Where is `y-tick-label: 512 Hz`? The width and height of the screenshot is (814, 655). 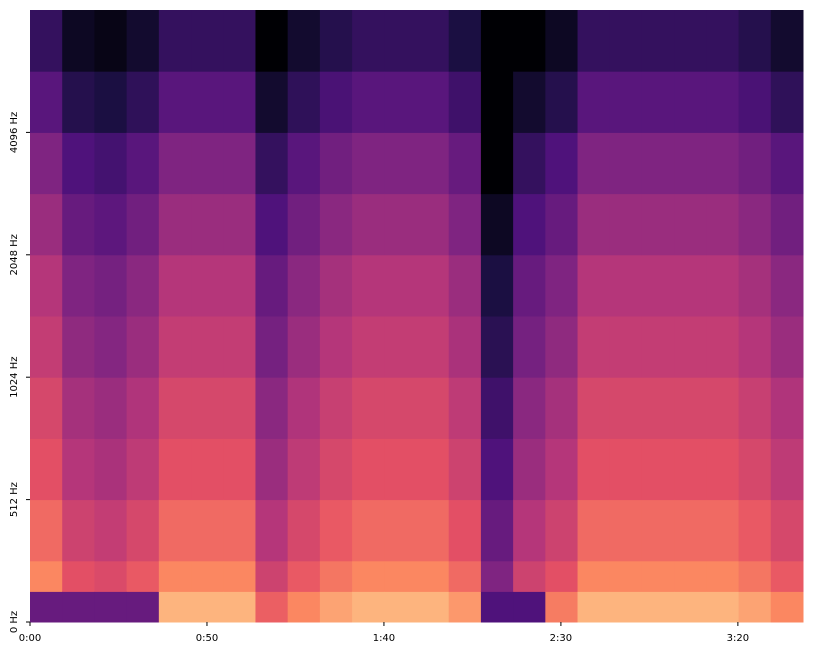 y-tick-label: 512 Hz is located at coordinates (14, 499).